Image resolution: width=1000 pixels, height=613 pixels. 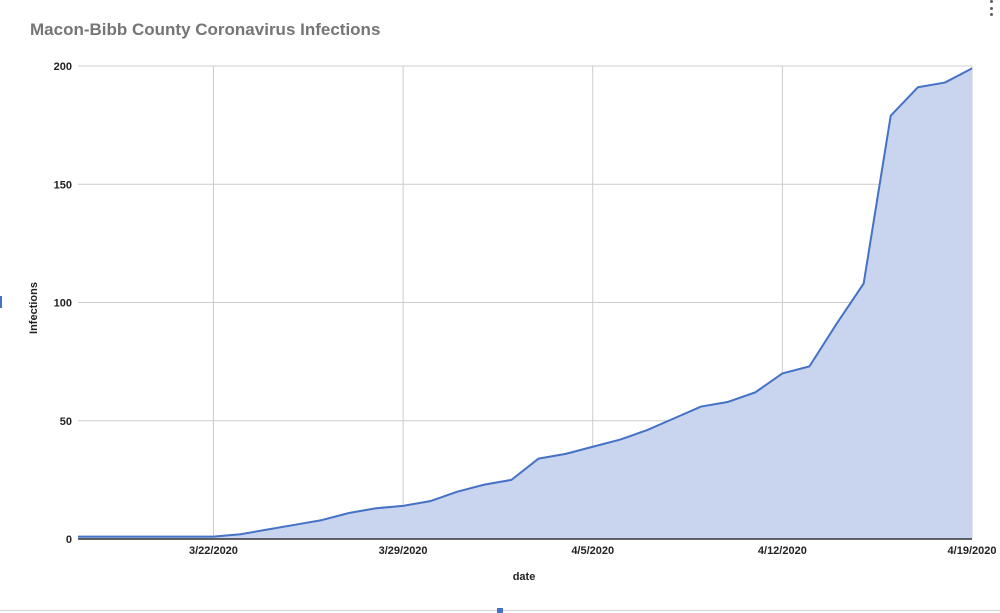 I want to click on y-tick-label: 150, so click(x=63, y=185).